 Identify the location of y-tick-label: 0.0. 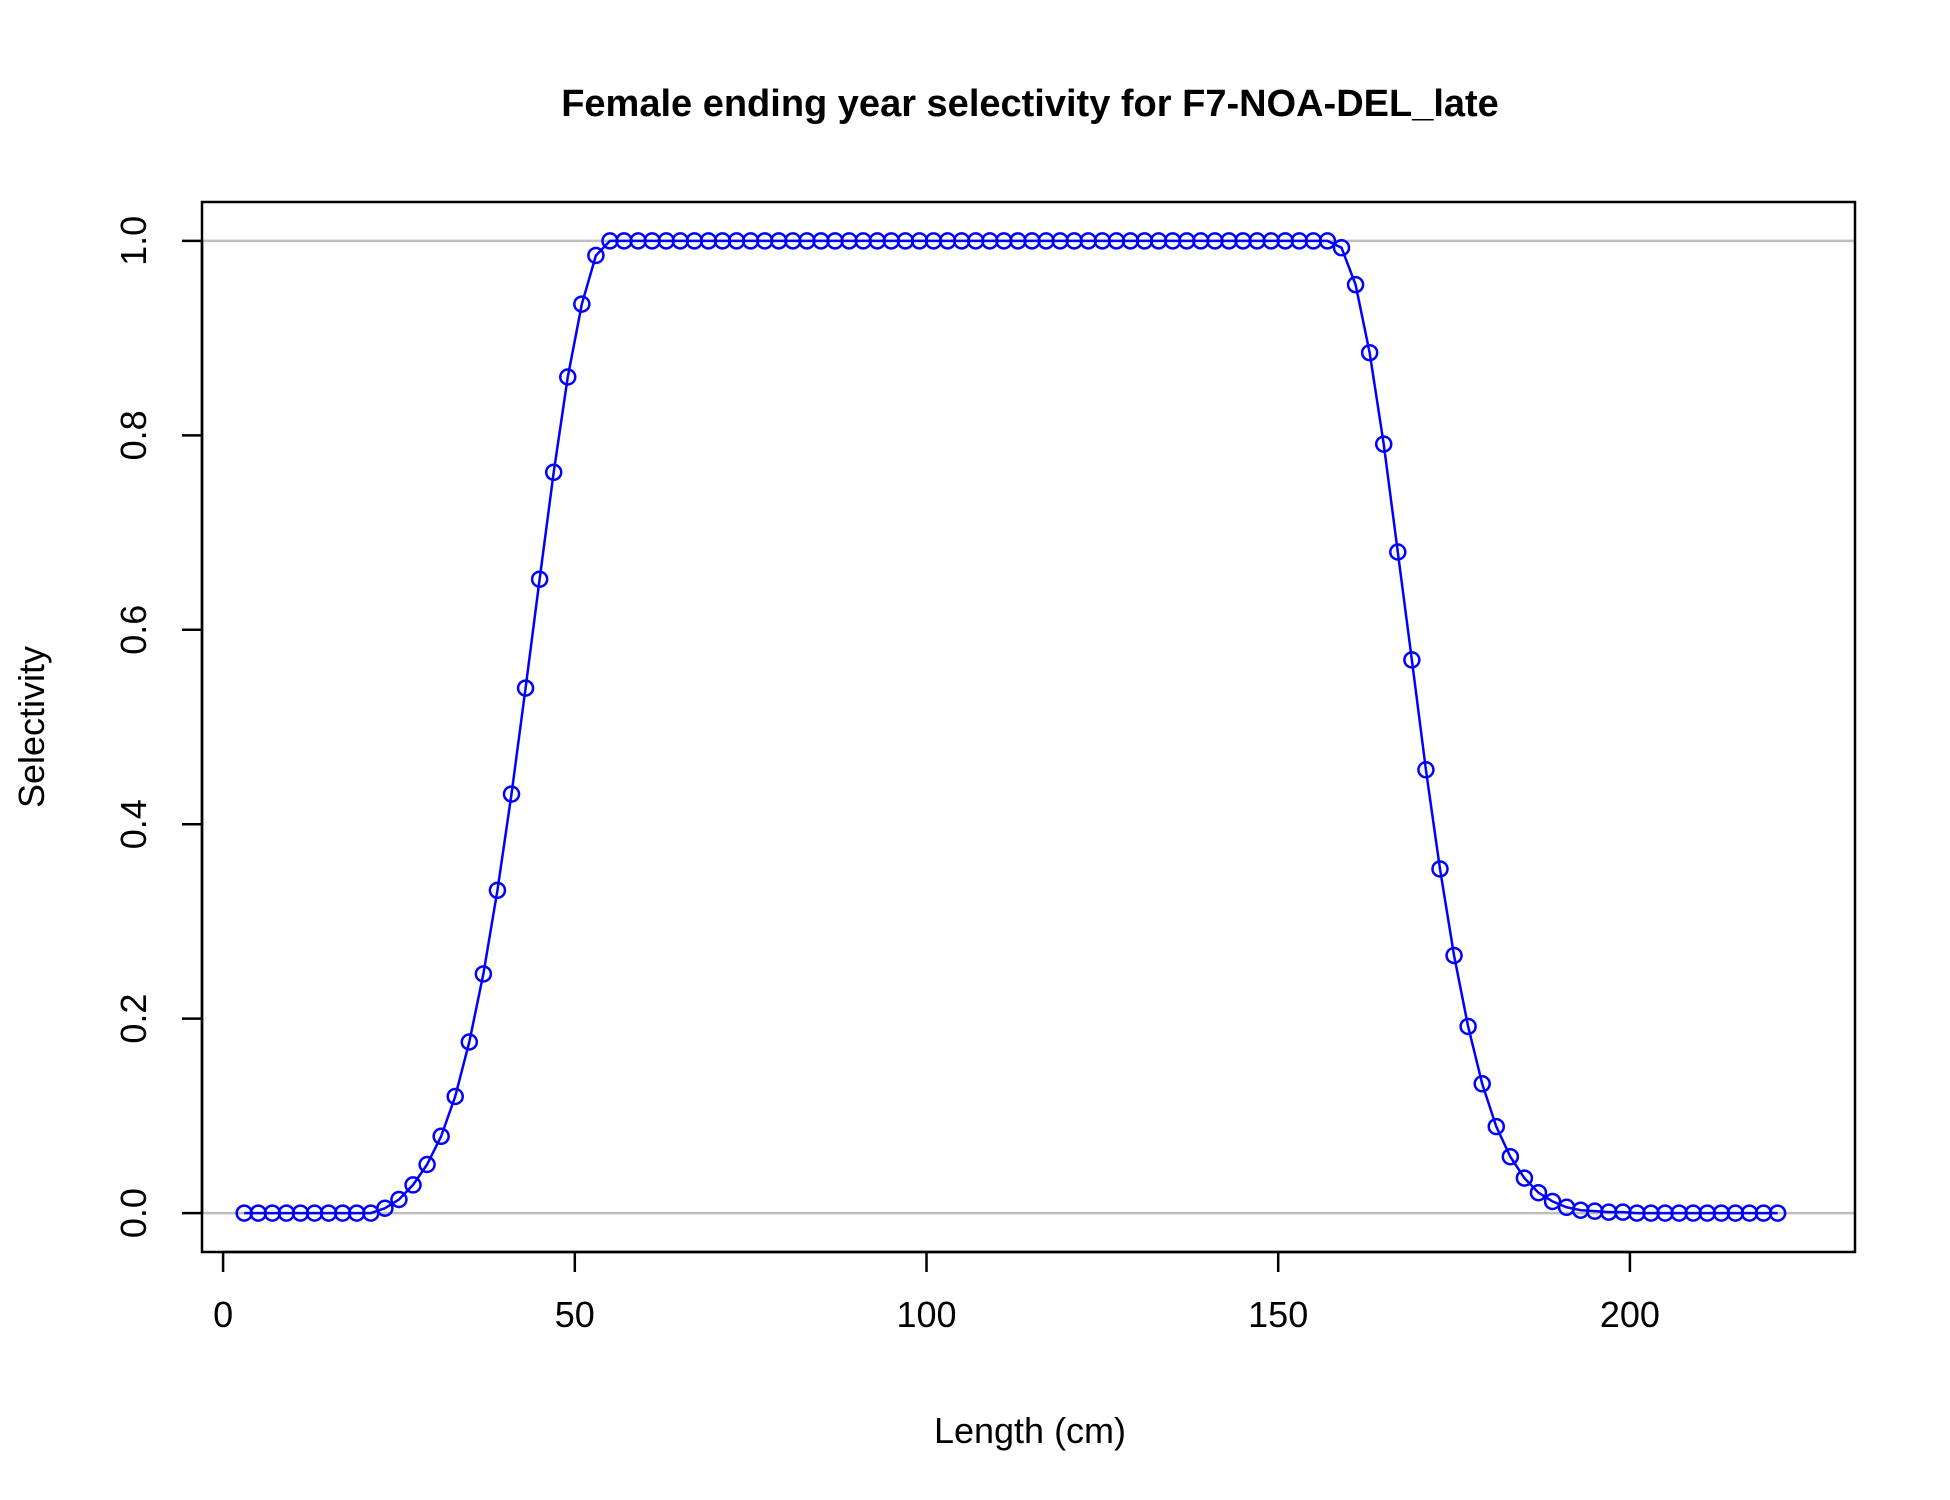
(133, 1213).